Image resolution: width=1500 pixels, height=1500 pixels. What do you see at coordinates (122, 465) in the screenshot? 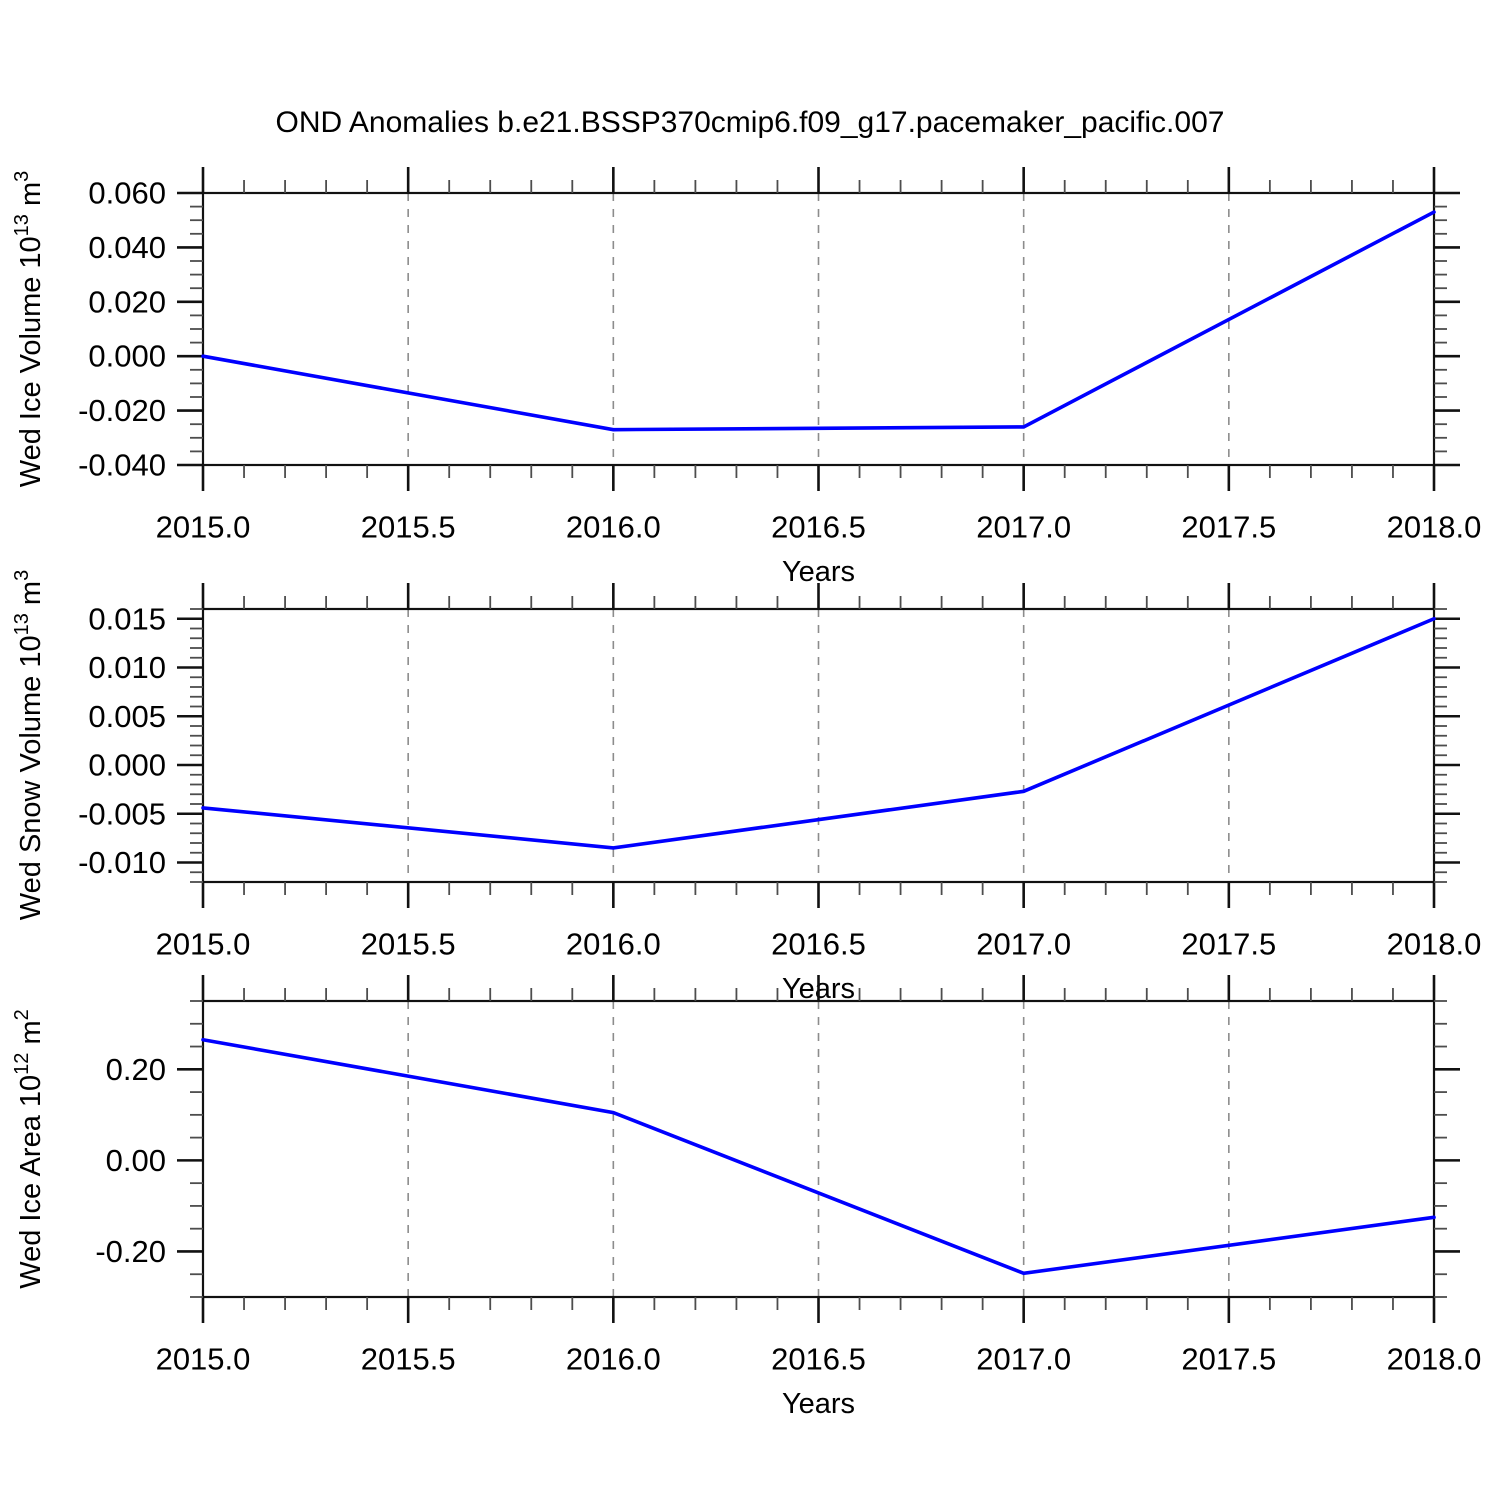
I see `y-tick-label: -0.040` at bounding box center [122, 465].